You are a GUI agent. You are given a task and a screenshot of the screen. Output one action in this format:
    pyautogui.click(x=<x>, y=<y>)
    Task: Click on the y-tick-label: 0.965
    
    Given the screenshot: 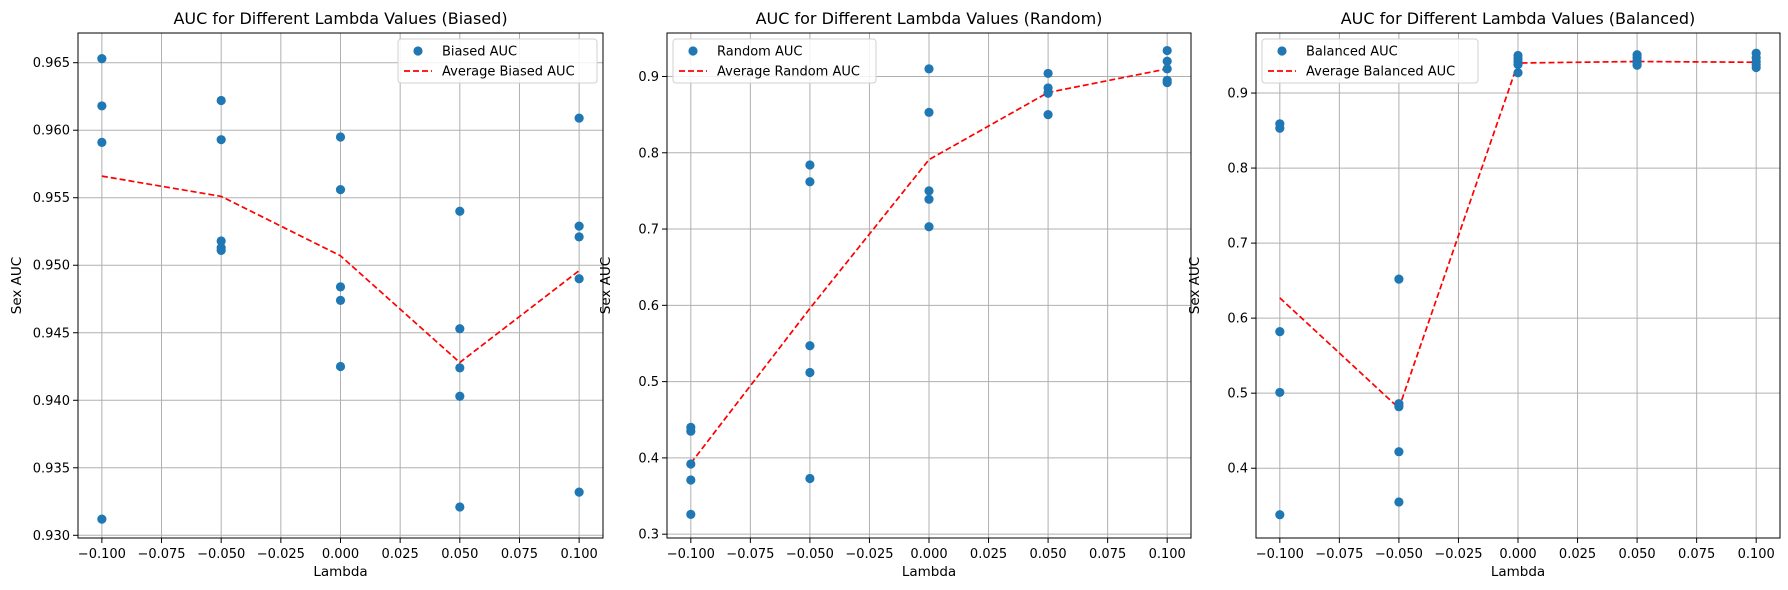 What is the action you would take?
    pyautogui.click(x=51, y=63)
    